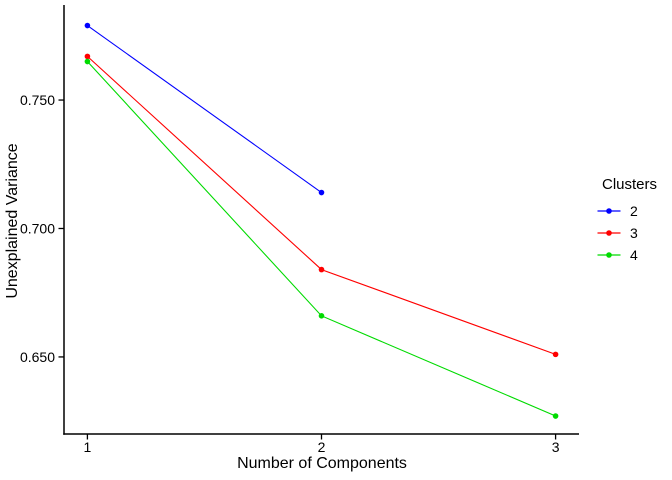 The image size is (672, 480). What do you see at coordinates (12, 221) in the screenshot?
I see `y-axis-title: Unexplained Variance` at bounding box center [12, 221].